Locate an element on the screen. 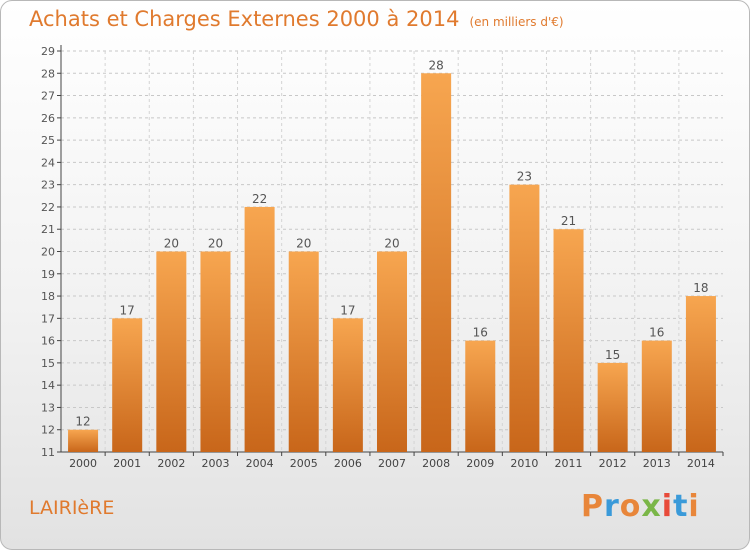 This screenshot has width=750, height=550. y-tick-label: 15 is located at coordinates (48, 363).